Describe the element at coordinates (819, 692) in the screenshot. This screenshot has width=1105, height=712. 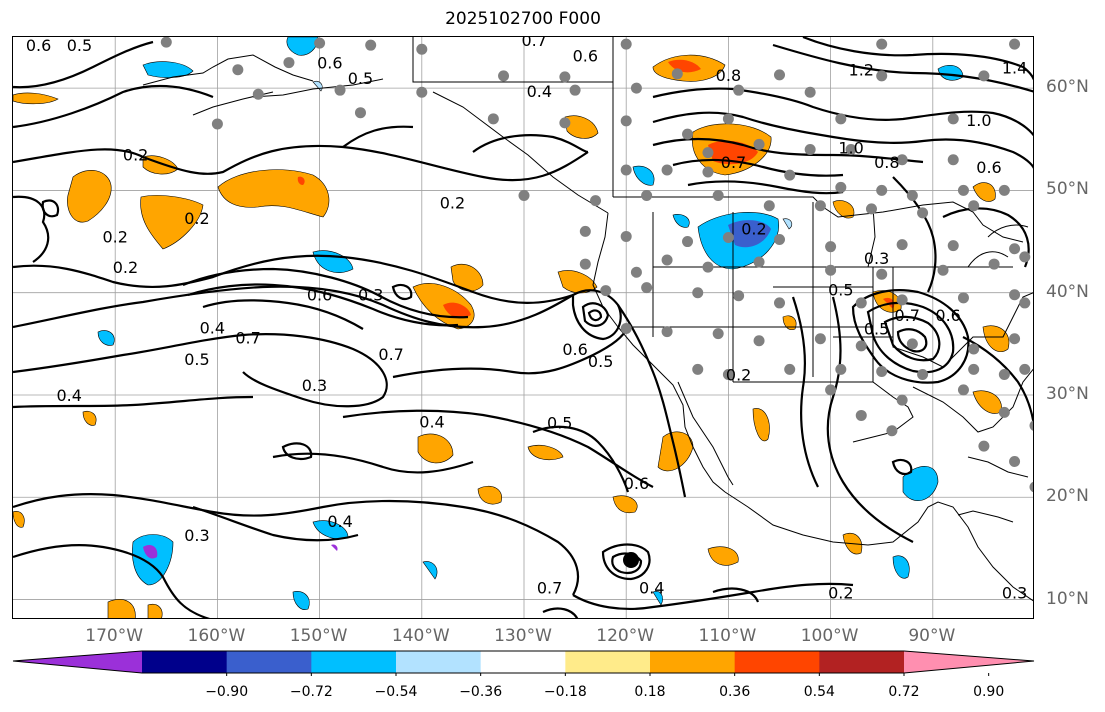
I see `colorbar-tick-label: 0.54` at that location.